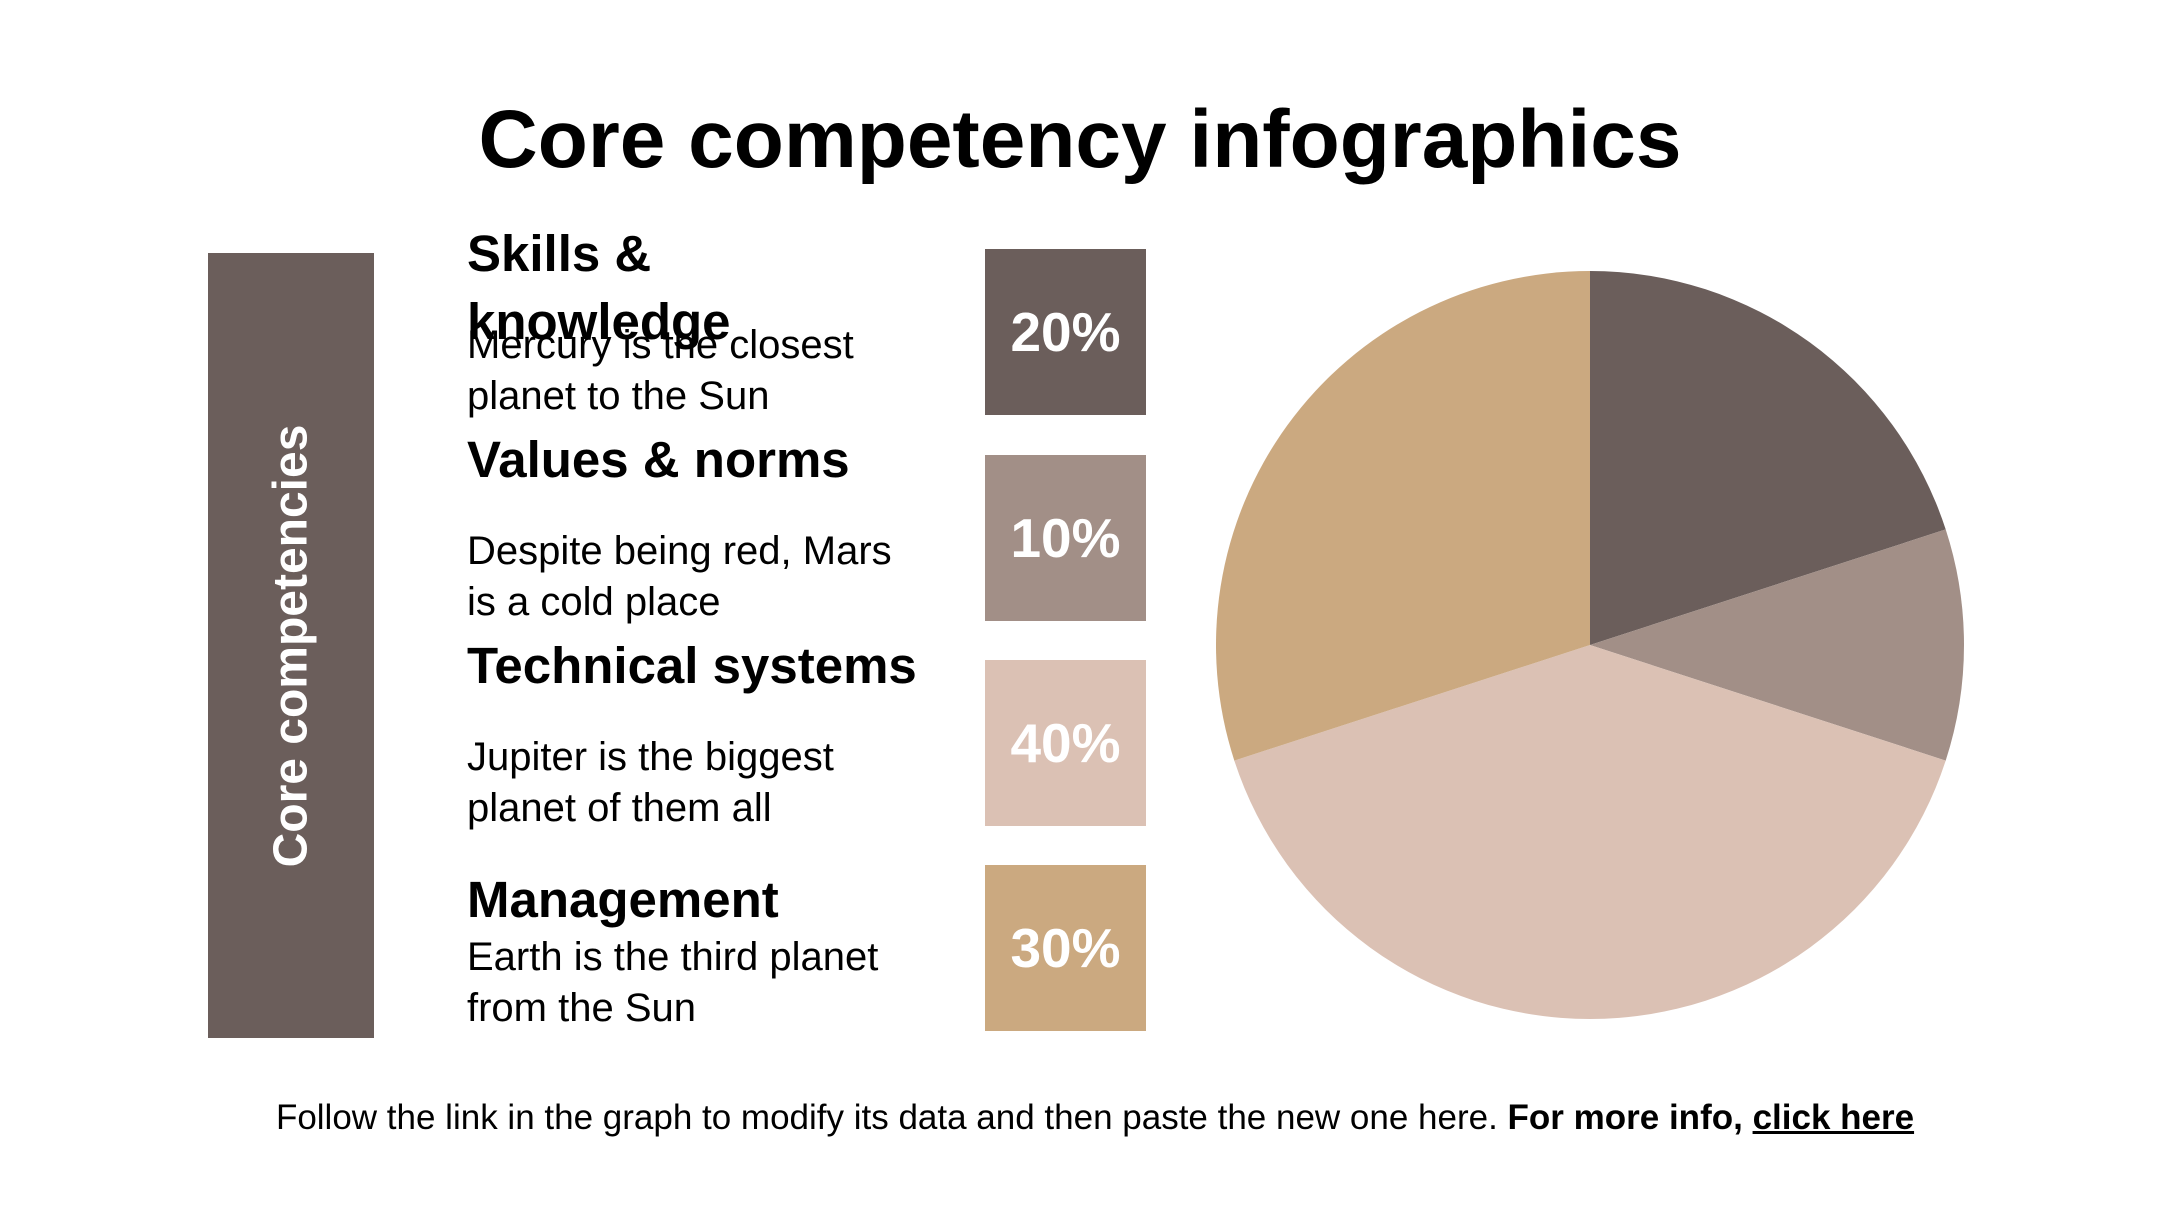 The width and height of the screenshot is (2160, 1215). I want to click on pie-slice-management, so click(1403, 516).